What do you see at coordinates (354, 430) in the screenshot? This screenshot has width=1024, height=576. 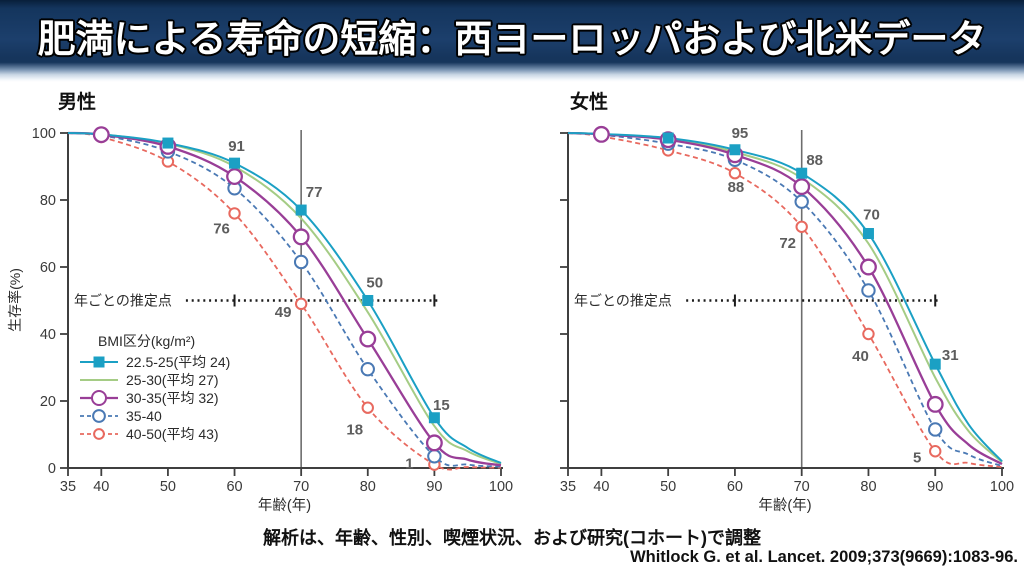 I see `point-label: 18` at bounding box center [354, 430].